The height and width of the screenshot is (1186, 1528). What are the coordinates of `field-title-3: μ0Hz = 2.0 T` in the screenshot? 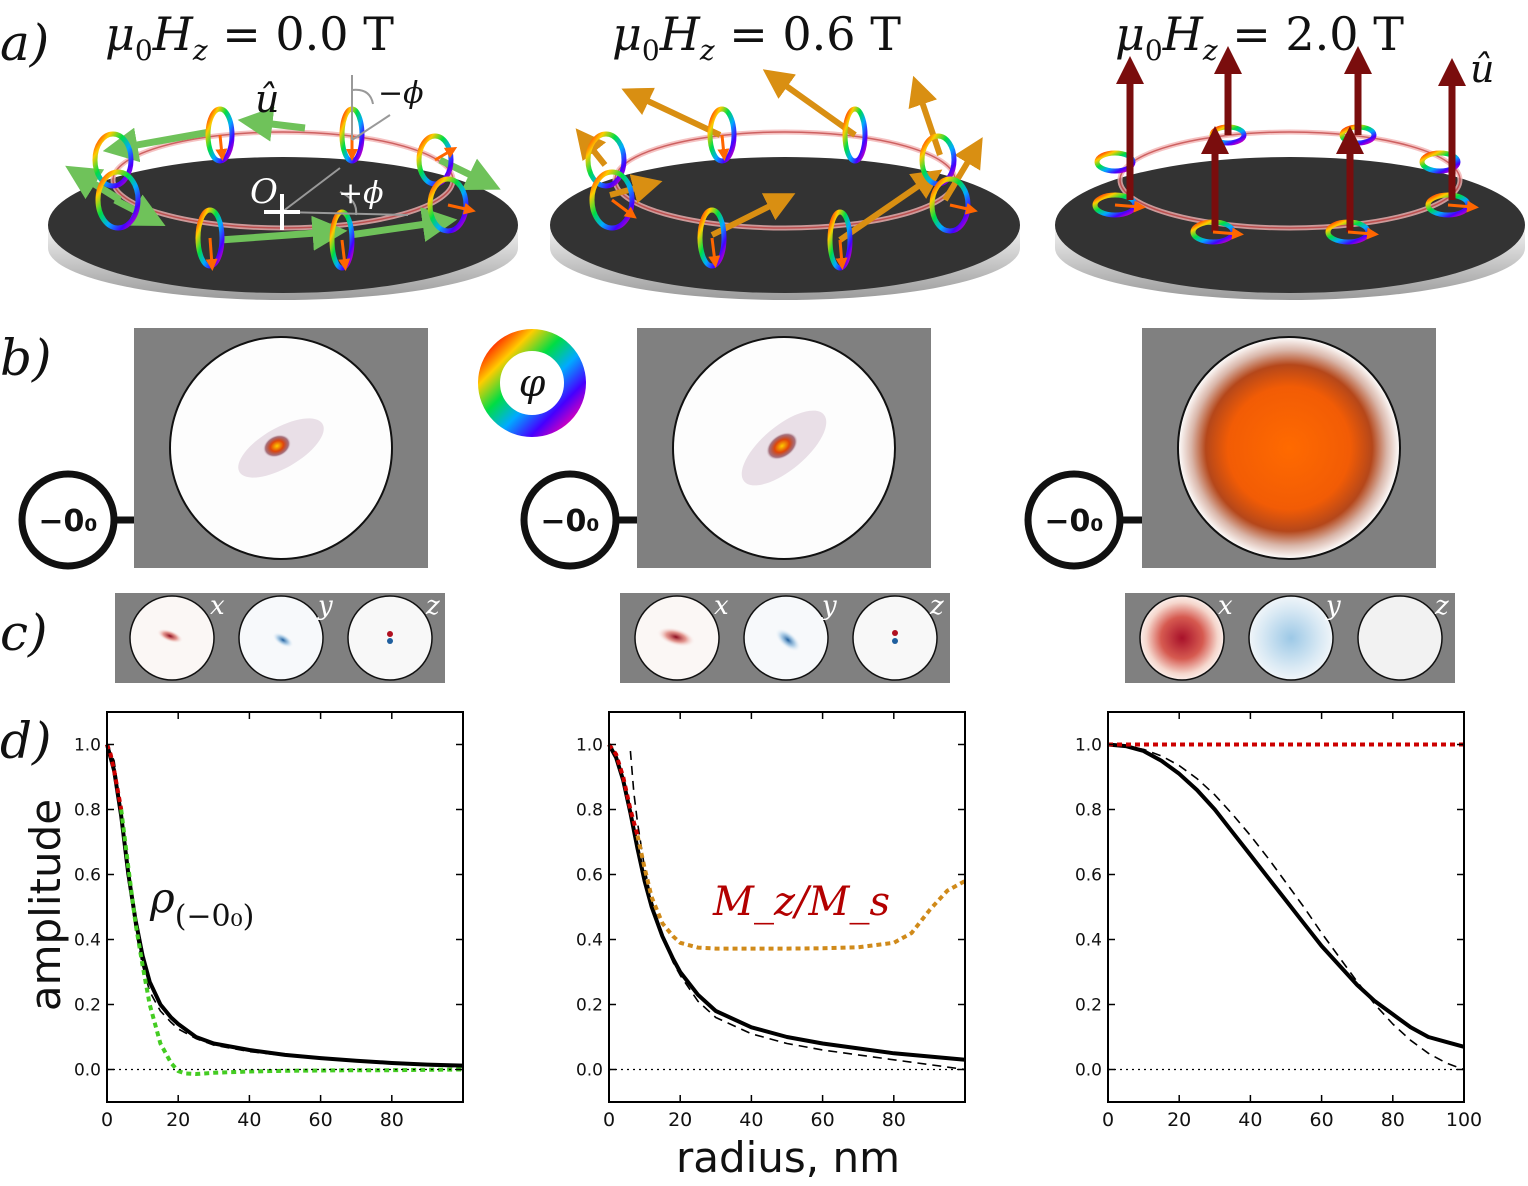 It's located at (1259, 37).